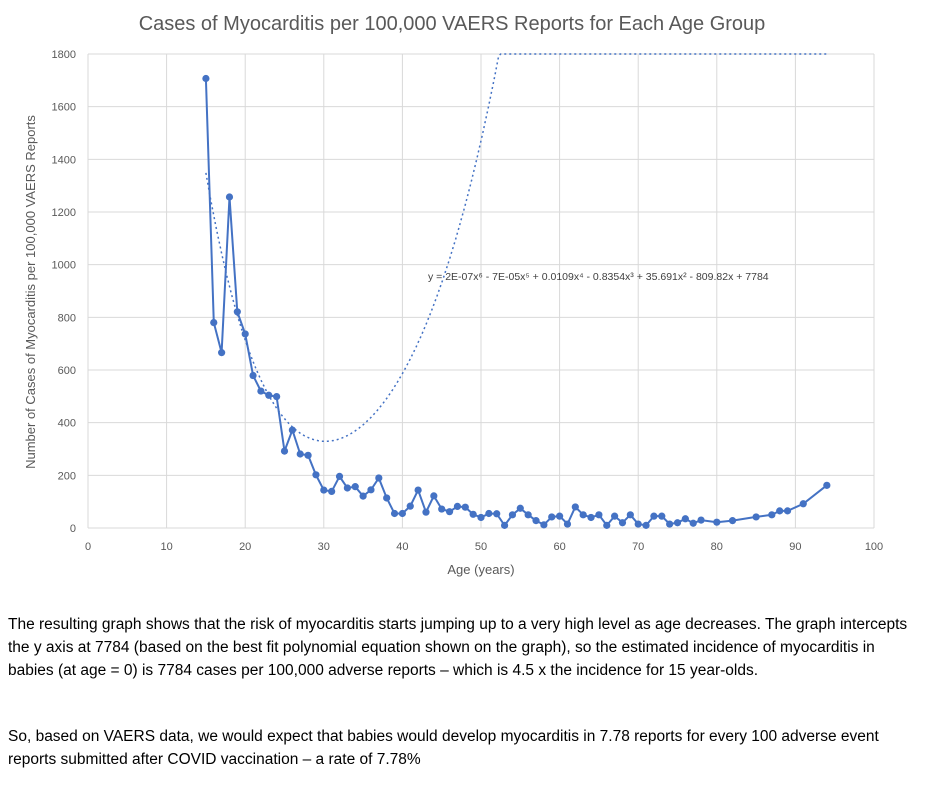 The height and width of the screenshot is (786, 935). Describe the element at coordinates (73, 529) in the screenshot. I see `y-tick-label: 0` at that location.